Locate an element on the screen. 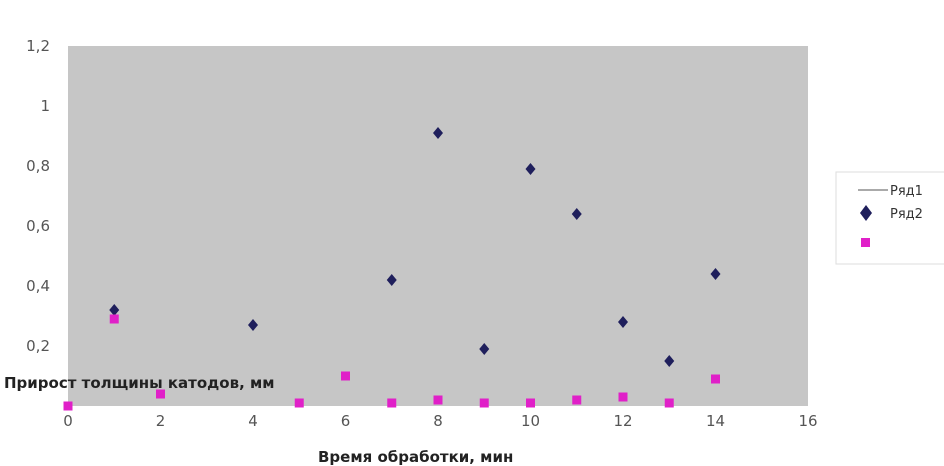 The height and width of the screenshot is (466, 944). y-tick-label: 0,6 is located at coordinates (38, 226).